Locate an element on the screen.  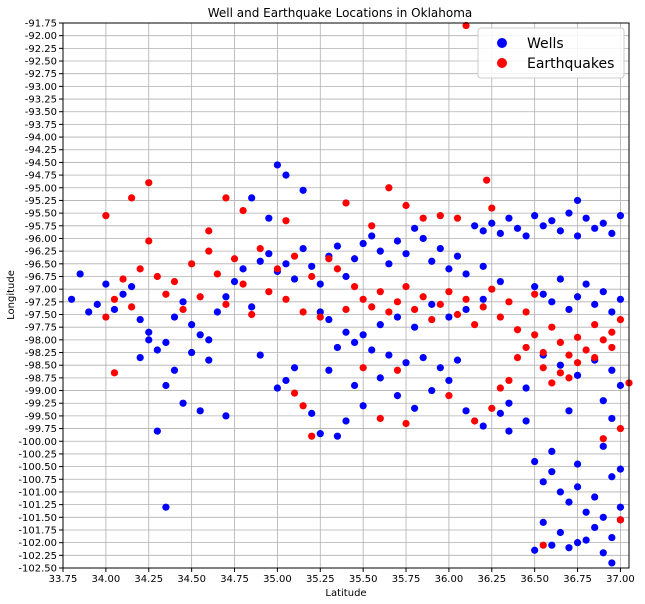
y-tick-label: -99.75 is located at coordinates (41, 429).